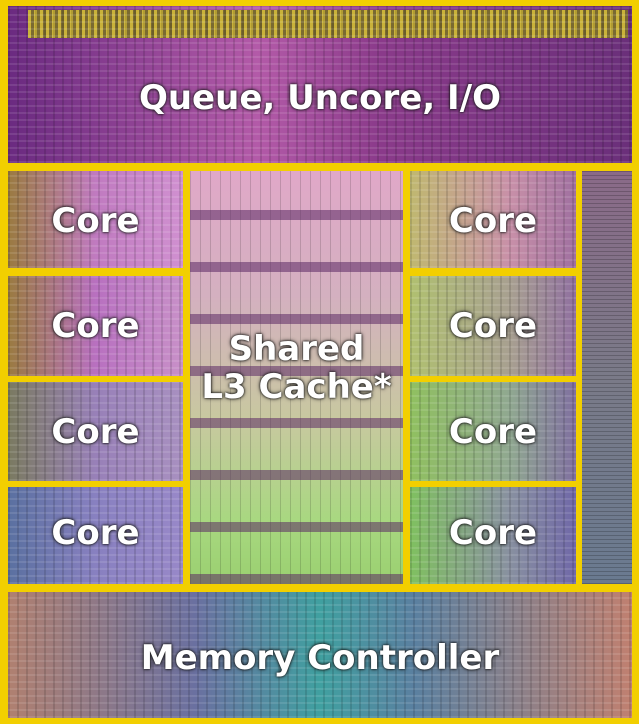 The height and width of the screenshot is (724, 639). I want to click on io-strip, so click(328, 24).